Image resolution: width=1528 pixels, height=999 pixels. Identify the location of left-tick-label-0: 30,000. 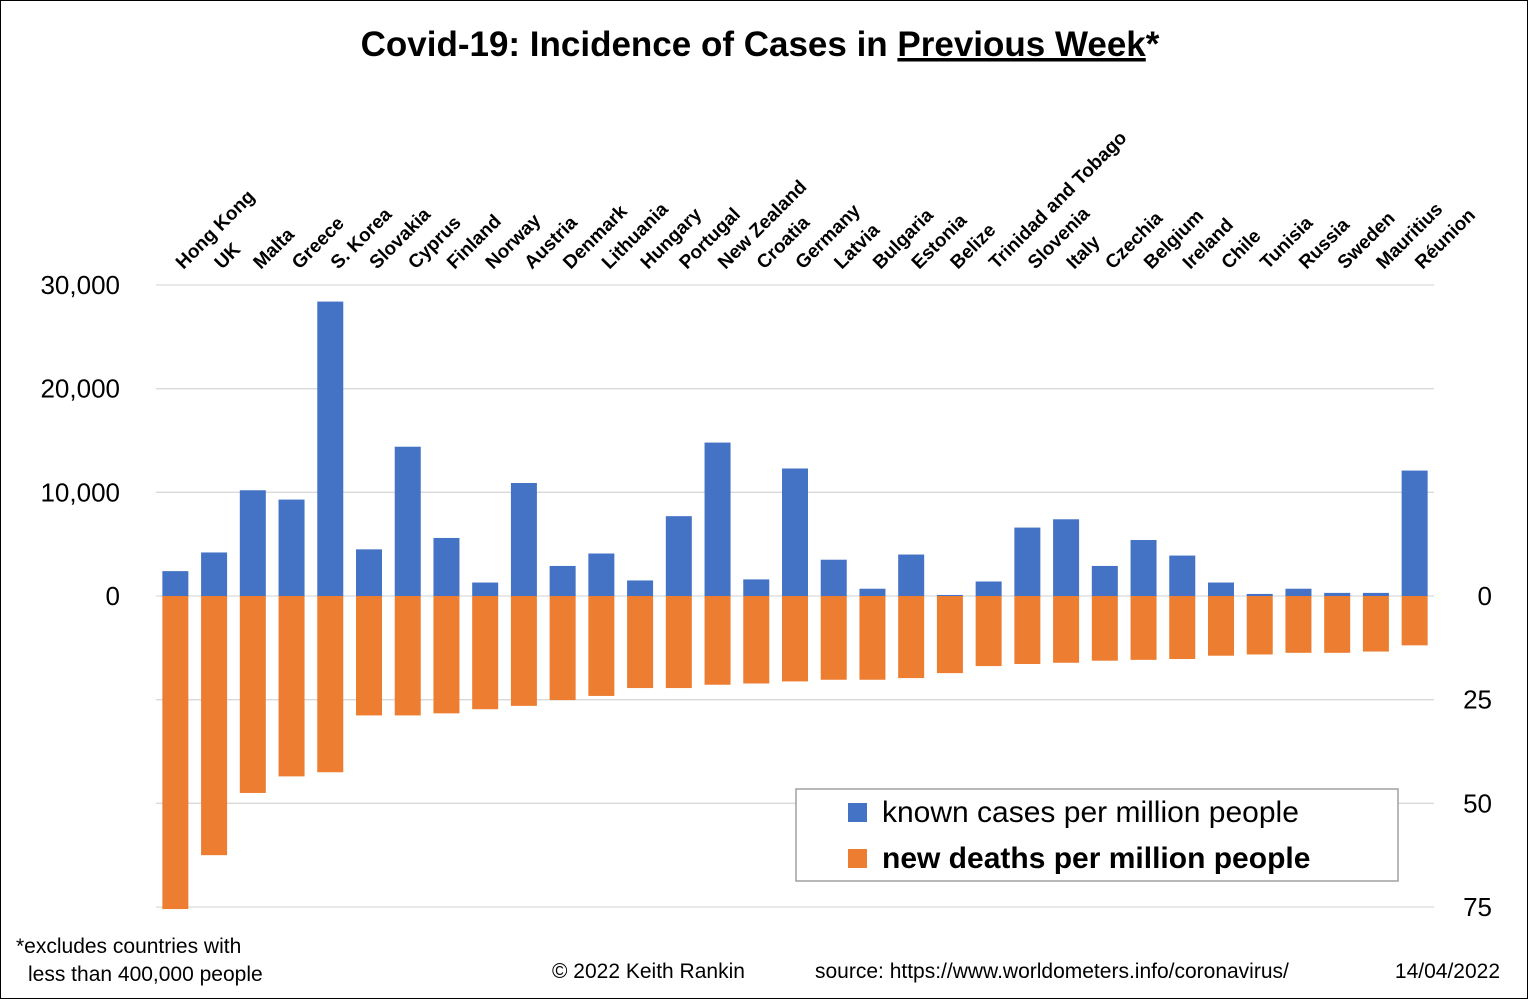
(80, 285).